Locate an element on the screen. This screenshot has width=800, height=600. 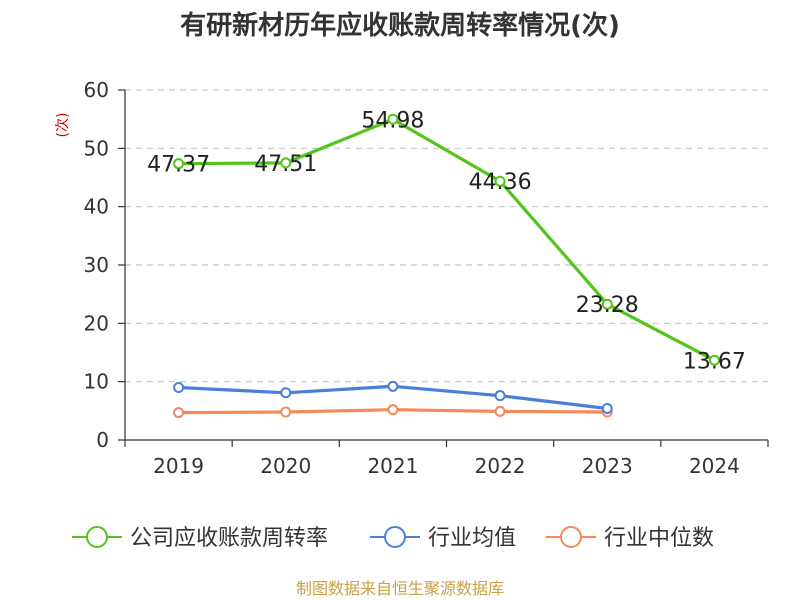
legend-label: 行业均值 is located at coordinates (472, 538).